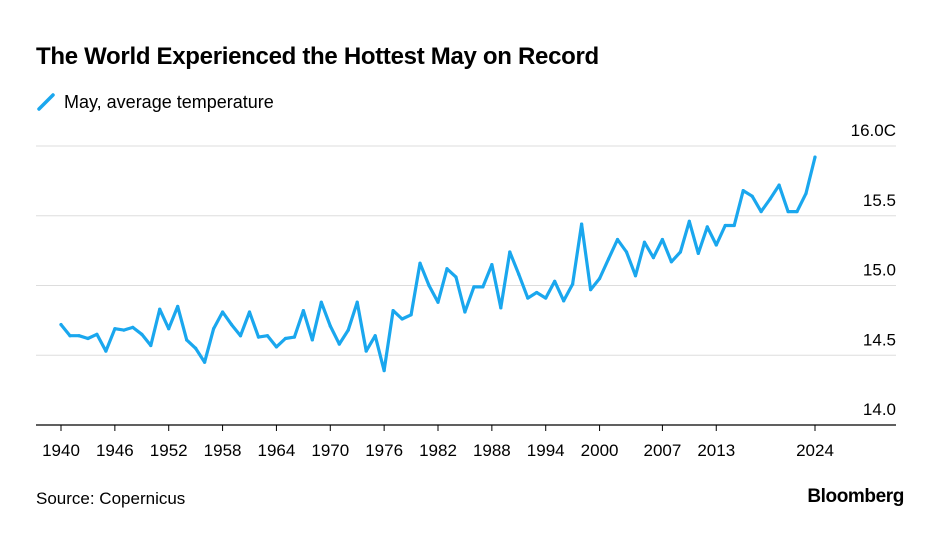 The height and width of the screenshot is (542, 932). What do you see at coordinates (277, 450) in the screenshot?
I see `x-tick-label: 1964` at bounding box center [277, 450].